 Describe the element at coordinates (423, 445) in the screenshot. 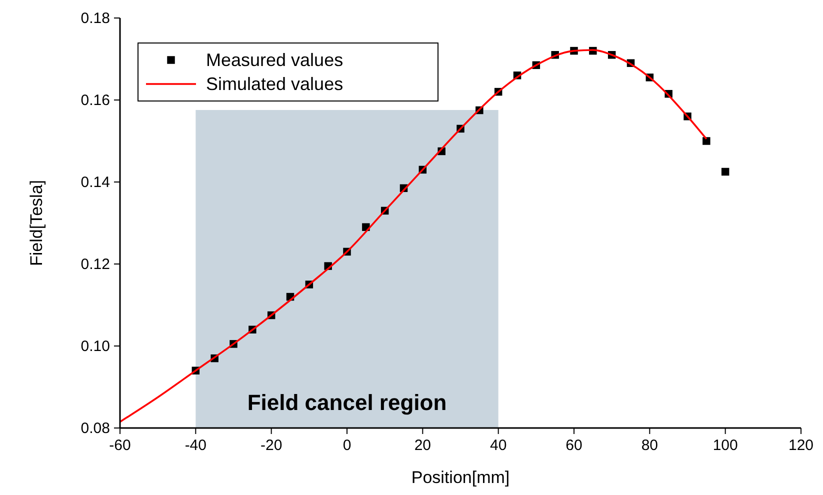

I see `x-tick-label: 20` at that location.